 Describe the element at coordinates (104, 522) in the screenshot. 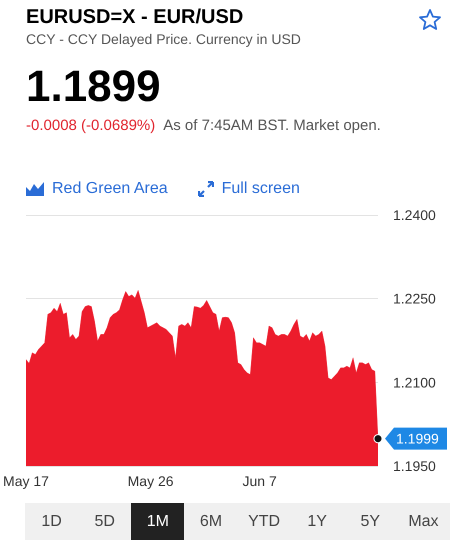

I see `text: 5D` at that location.